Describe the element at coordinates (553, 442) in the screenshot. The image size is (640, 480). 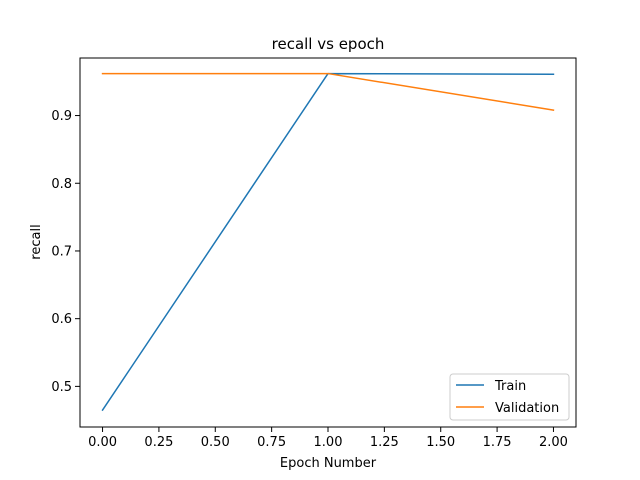
I see `x-tick-label: 2.00` at that location.